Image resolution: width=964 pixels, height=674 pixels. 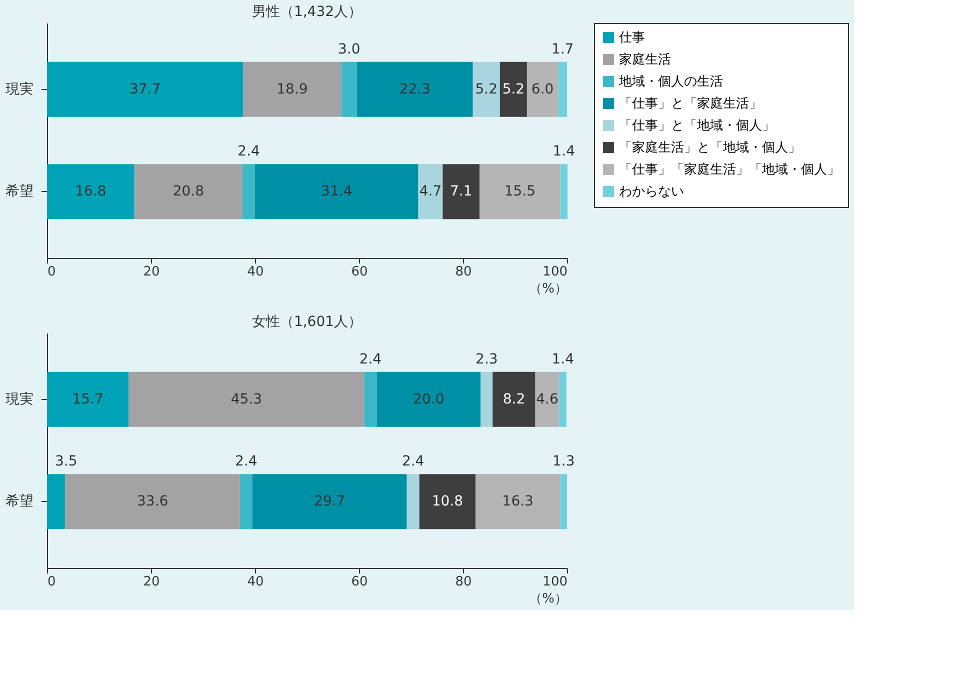 What do you see at coordinates (66, 462) in the screenshot?
I see `data-label: 3.5` at bounding box center [66, 462].